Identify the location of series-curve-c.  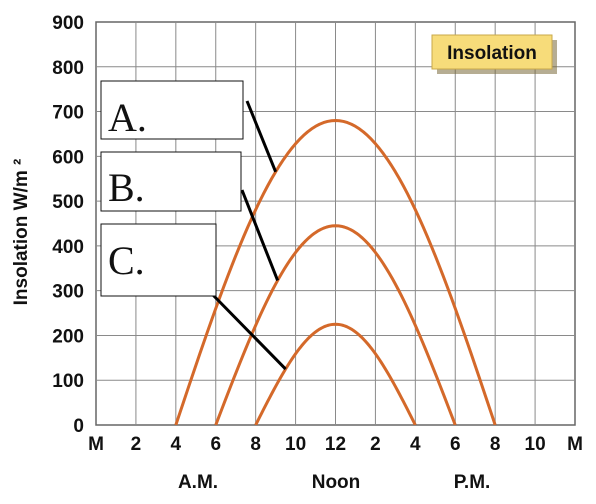
(335, 373).